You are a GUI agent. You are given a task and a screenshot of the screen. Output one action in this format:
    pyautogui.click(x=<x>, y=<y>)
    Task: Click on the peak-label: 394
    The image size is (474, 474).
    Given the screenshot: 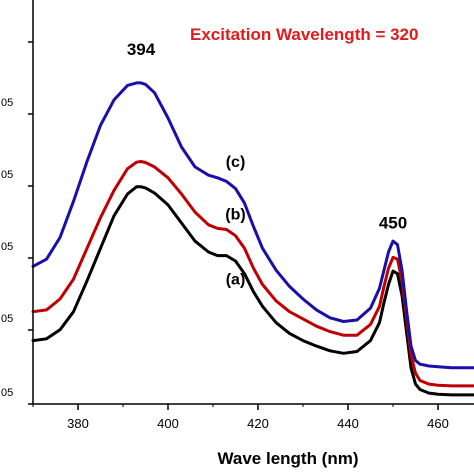 What is the action you would take?
    pyautogui.click(x=141, y=49)
    